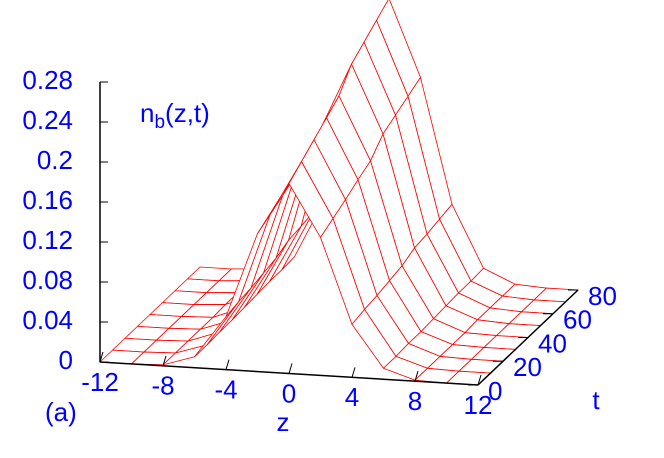 Image resolution: width=664 pixels, height=458 pixels. What do you see at coordinates (577, 320) in the screenshot?
I see `y-tick-label: 60` at bounding box center [577, 320].